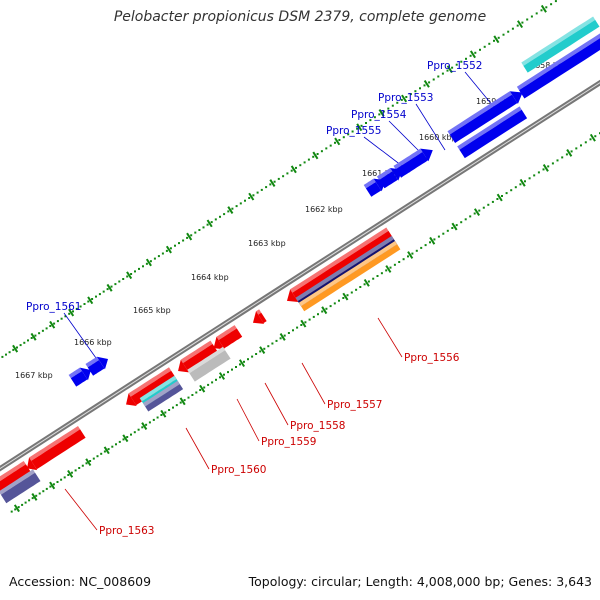 The image size is (600, 600). What do you see at coordinates (55, 443) in the screenshot?
I see `gene-ppro-1562-top` at bounding box center [55, 443].